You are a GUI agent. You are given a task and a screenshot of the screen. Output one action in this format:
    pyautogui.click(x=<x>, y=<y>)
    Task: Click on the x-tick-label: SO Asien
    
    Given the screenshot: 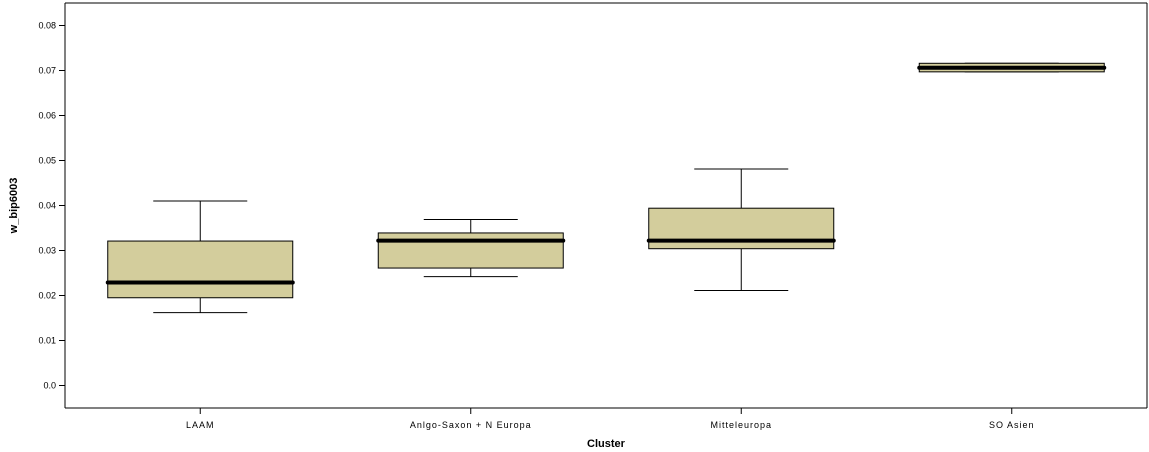 What is the action you would take?
    pyautogui.click(x=1012, y=425)
    